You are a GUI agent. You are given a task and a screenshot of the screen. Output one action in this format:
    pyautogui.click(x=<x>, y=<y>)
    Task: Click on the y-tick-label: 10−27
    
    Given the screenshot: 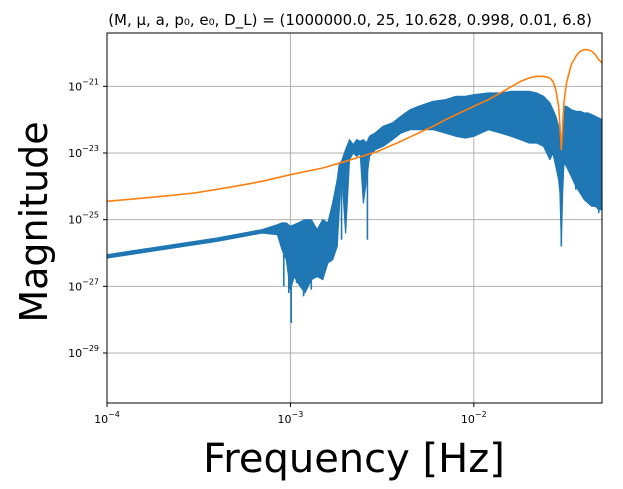 What is the action you would take?
    pyautogui.click(x=83, y=285)
    